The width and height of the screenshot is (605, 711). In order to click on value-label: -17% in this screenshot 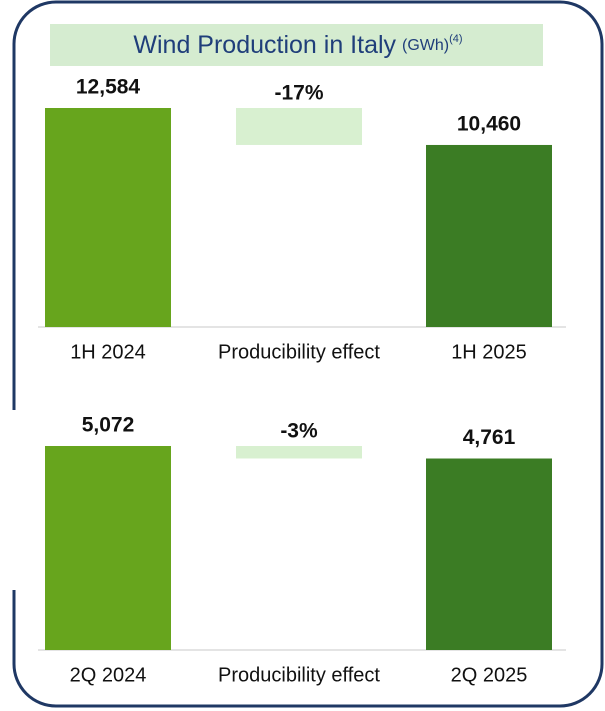, I will do `click(298, 93)`.